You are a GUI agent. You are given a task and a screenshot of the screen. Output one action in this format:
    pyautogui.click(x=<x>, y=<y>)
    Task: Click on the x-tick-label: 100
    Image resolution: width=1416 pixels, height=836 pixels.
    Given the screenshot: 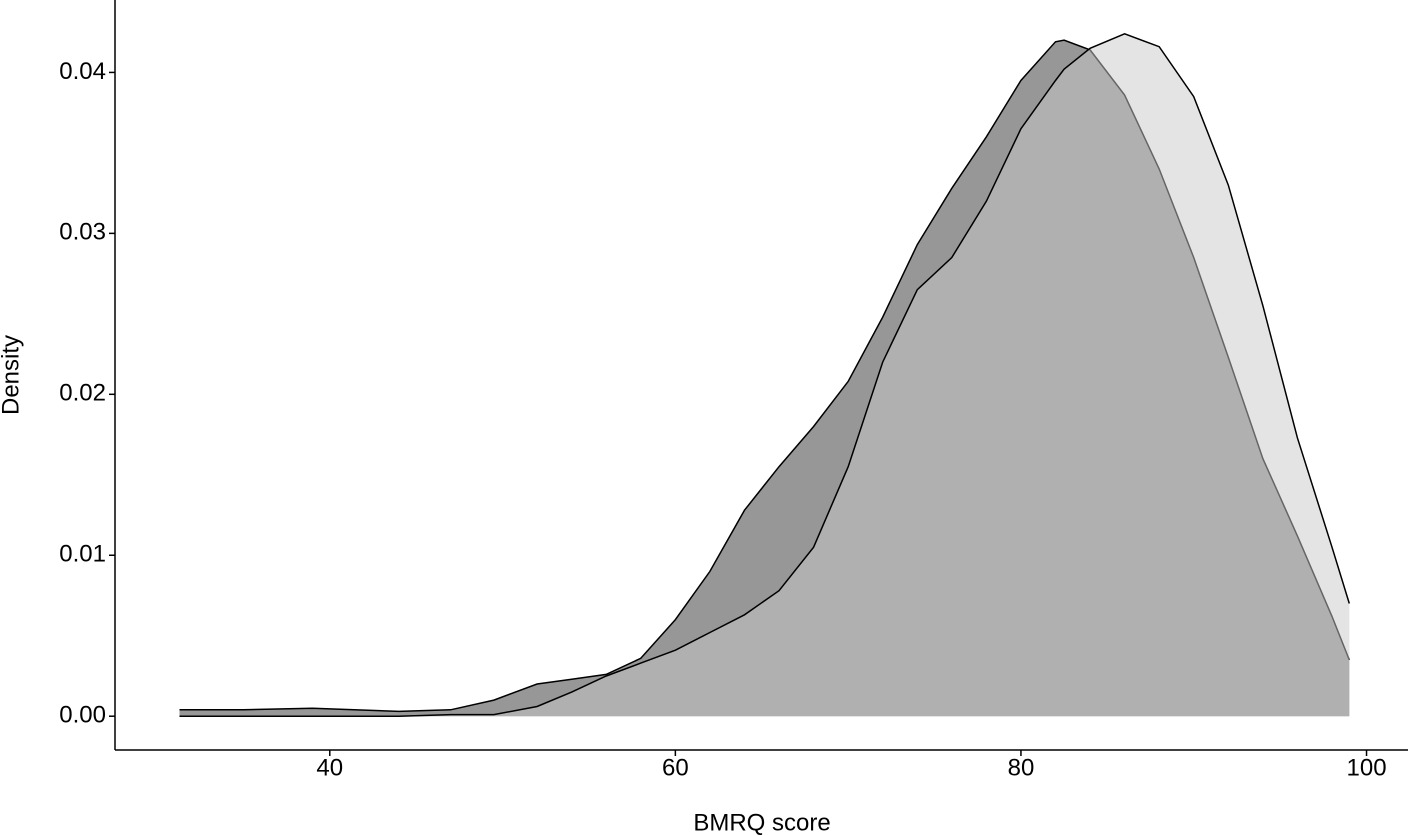 What is the action you would take?
    pyautogui.click(x=1367, y=767)
    